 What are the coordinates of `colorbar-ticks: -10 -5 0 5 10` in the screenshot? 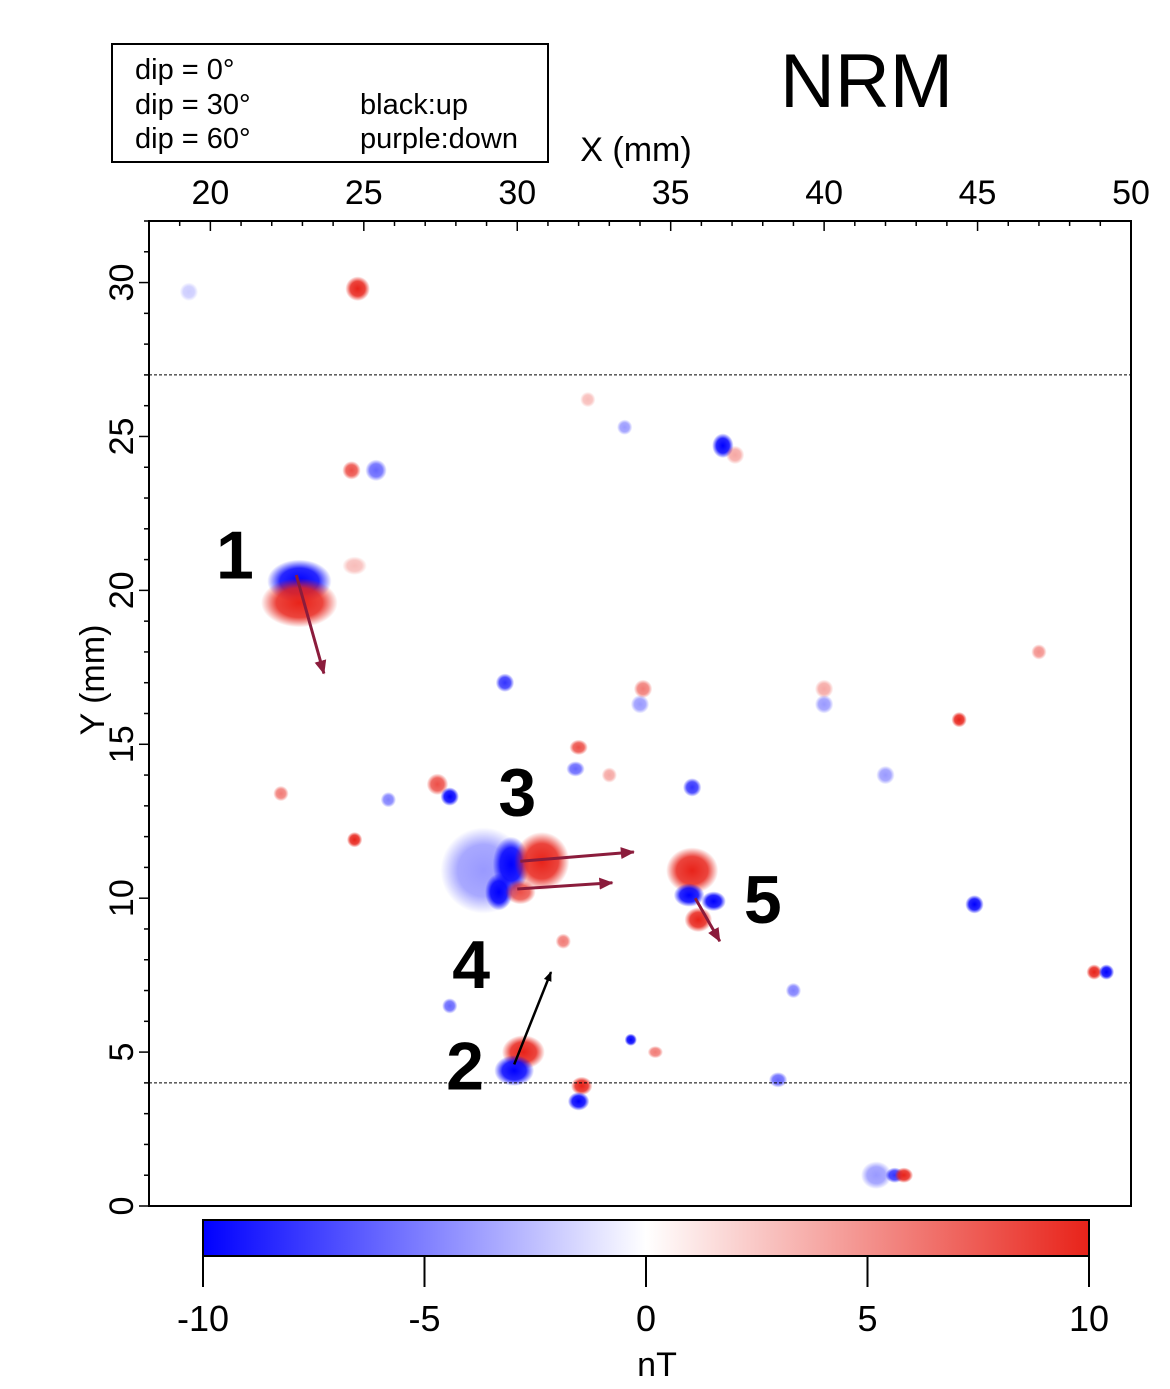 It's located at (643, 1297).